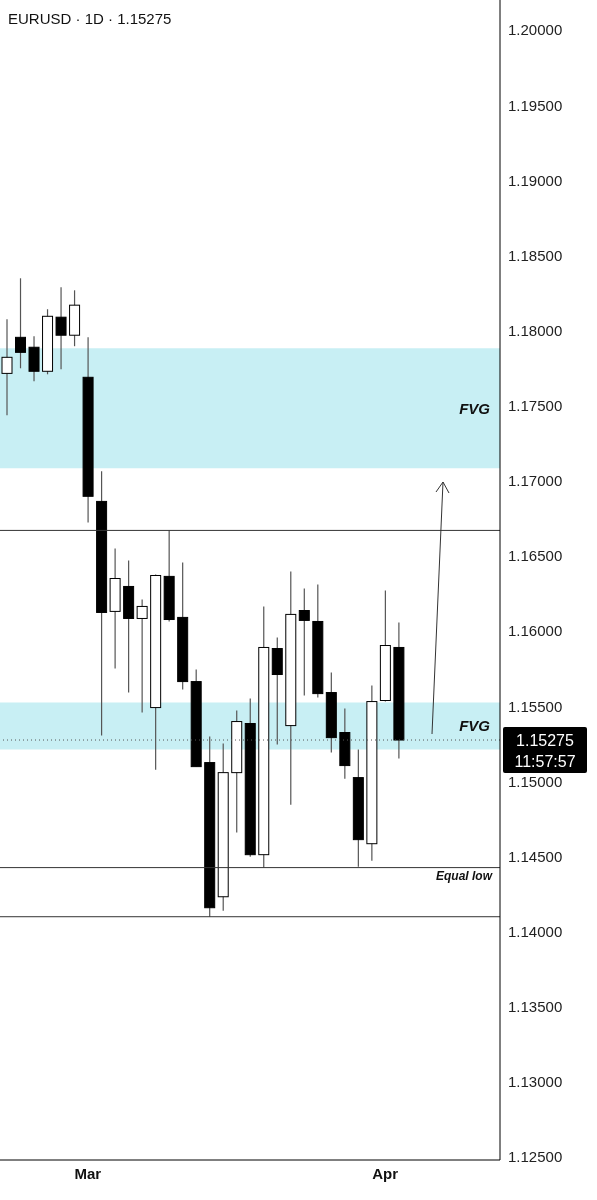 Image resolution: width=597 pixels, height=1200 pixels. I want to click on y-tick-label: 1.13000, so click(535, 1082).